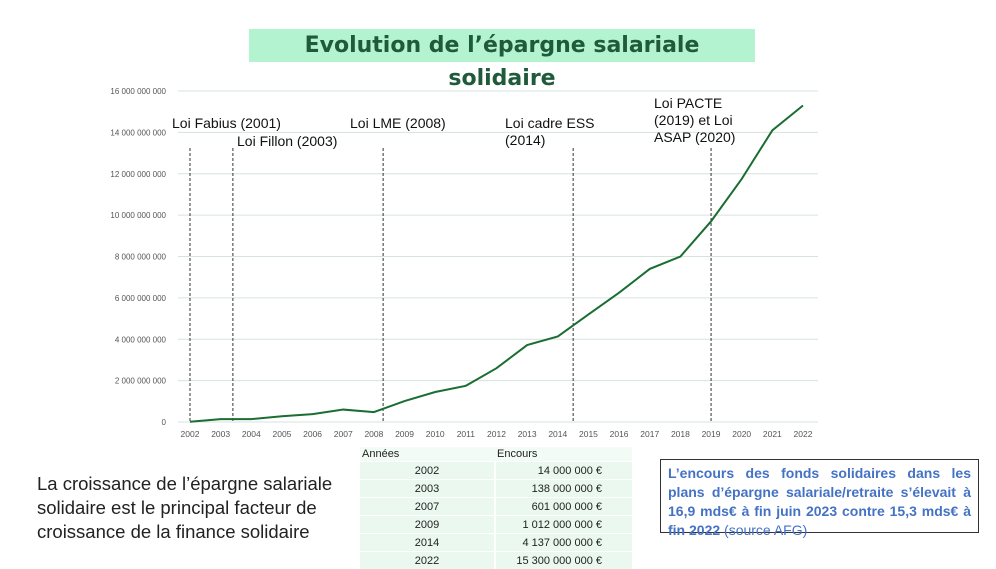 The width and height of the screenshot is (996, 569). What do you see at coordinates (693, 120) in the screenshot?
I see `annotation-label: (2019) et Loi` at bounding box center [693, 120].